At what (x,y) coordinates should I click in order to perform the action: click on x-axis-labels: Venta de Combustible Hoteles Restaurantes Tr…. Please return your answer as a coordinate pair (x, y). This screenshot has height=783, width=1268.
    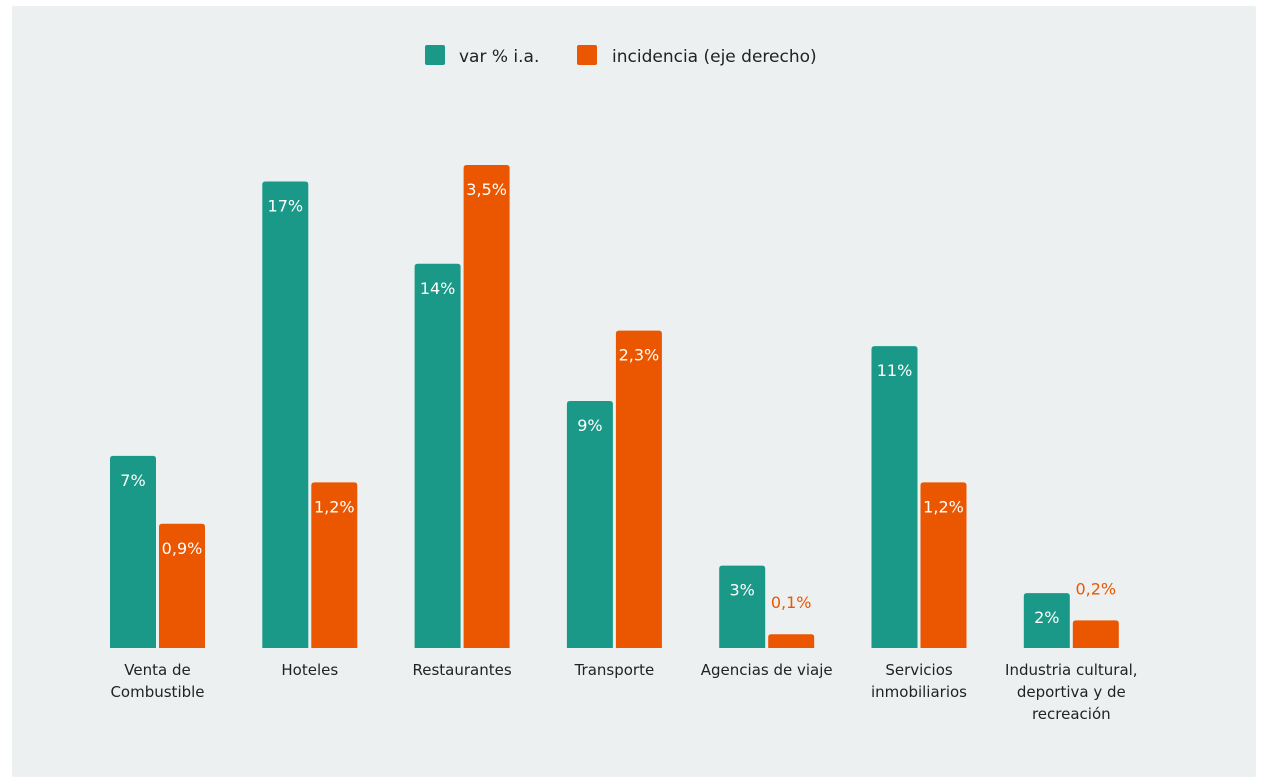
    Looking at the image, I should click on (623, 692).